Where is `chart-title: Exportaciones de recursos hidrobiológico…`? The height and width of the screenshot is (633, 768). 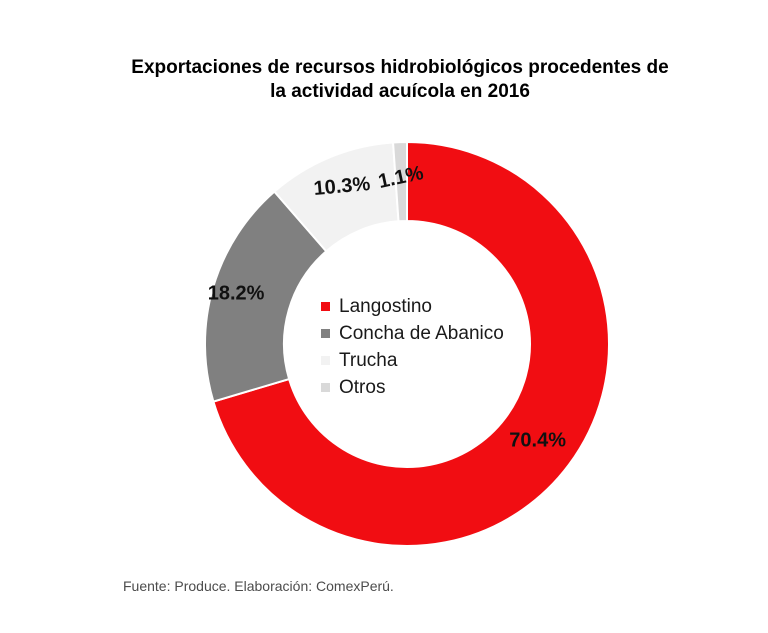 chart-title: Exportaciones de recursos hidrobiológico… is located at coordinates (400, 80).